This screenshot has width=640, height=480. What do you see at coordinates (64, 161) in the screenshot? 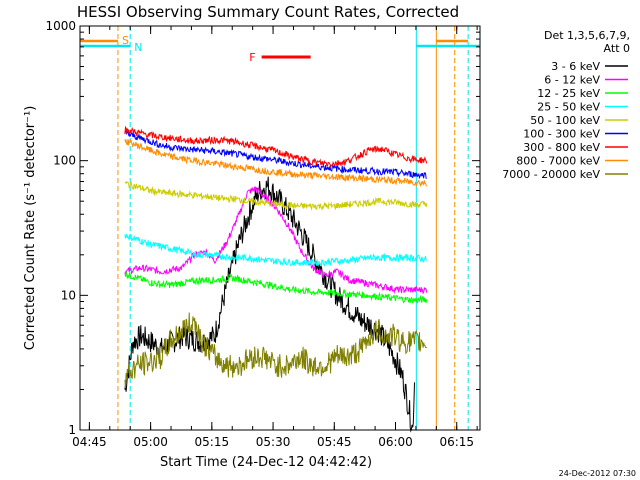
I see `y-tick-label: 100` at bounding box center [64, 161].